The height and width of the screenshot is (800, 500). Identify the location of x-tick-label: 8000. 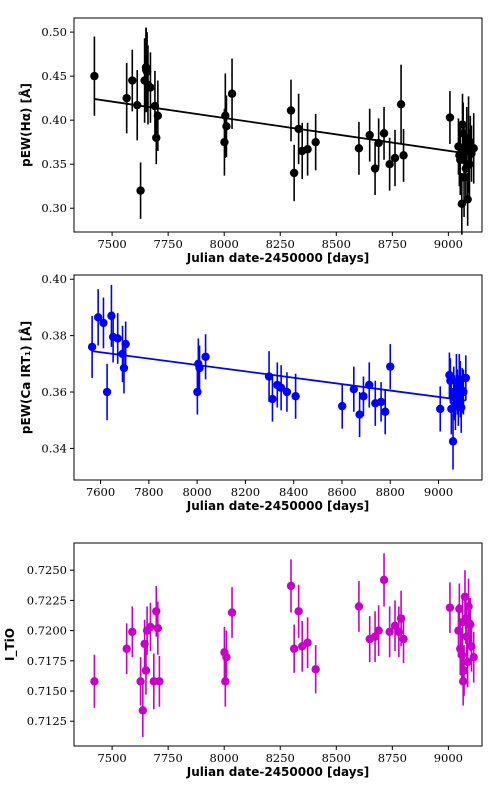
(196, 492).